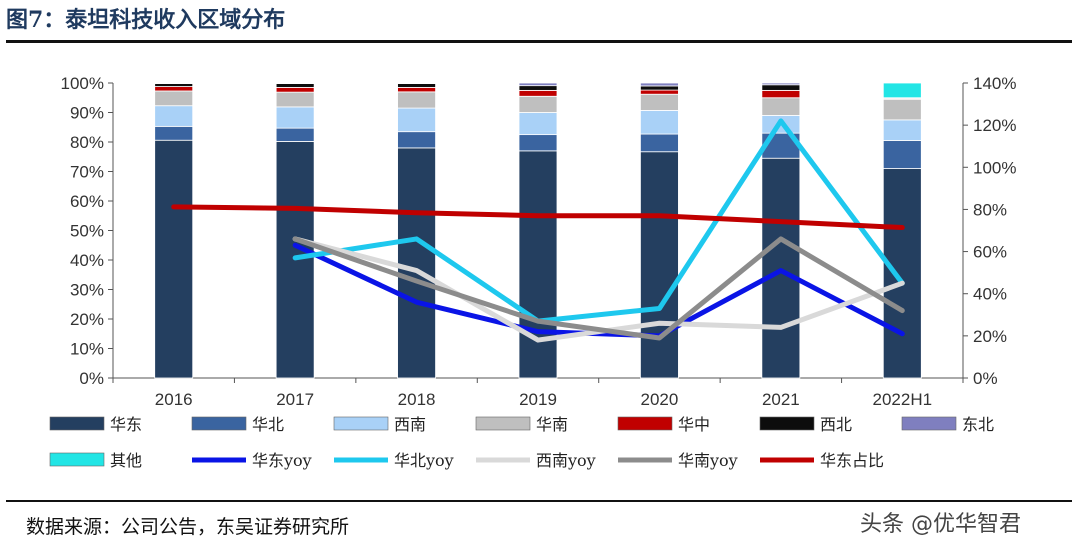 The width and height of the screenshot is (1079, 552). I want to click on legend-label: 华东, so click(126, 424).